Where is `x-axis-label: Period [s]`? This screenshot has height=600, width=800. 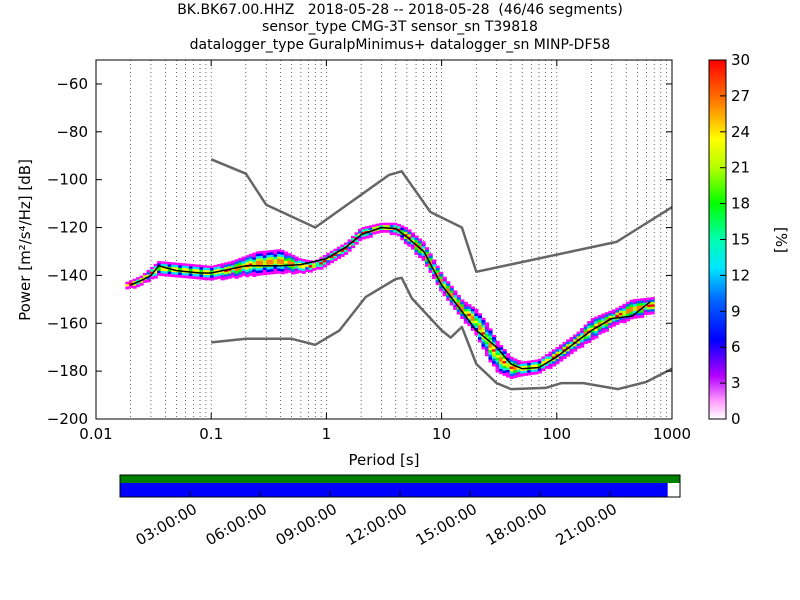 x-axis-label: Period [s] is located at coordinates (383, 460).